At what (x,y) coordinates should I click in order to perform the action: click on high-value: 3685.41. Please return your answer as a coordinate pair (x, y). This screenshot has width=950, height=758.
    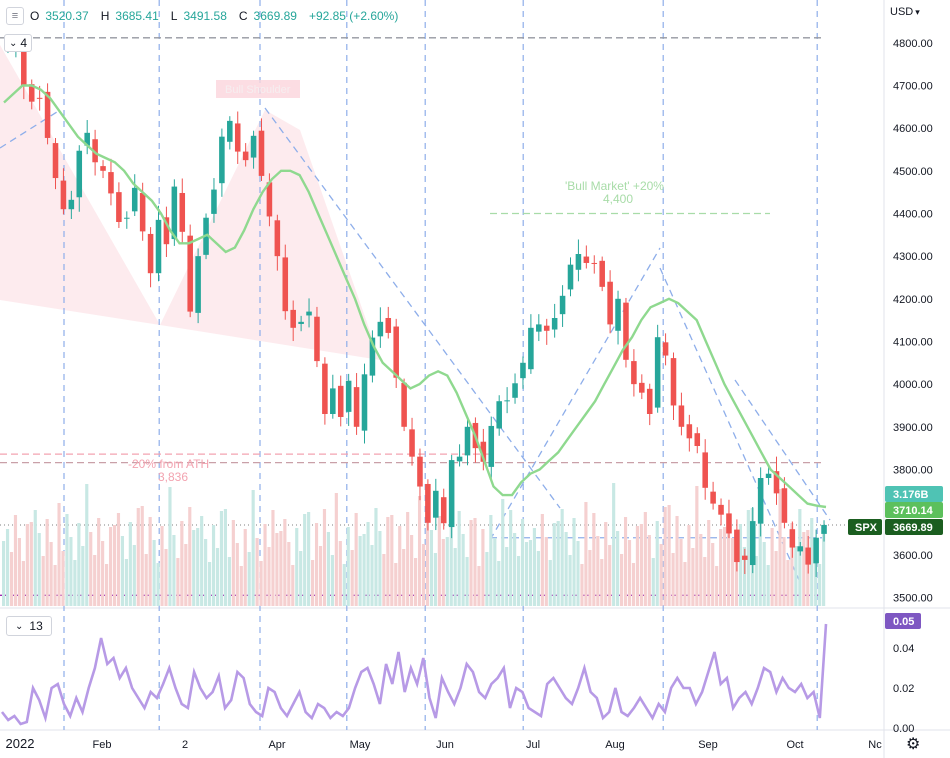
    Looking at the image, I should click on (137, 16).